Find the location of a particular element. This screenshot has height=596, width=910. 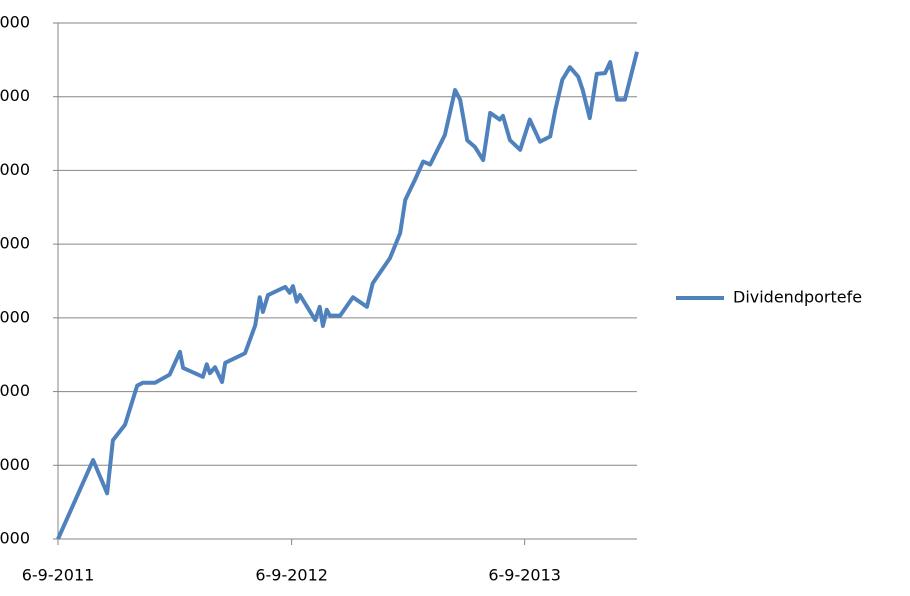

x-tick-label: 6-9-2011 is located at coordinates (58, 575).